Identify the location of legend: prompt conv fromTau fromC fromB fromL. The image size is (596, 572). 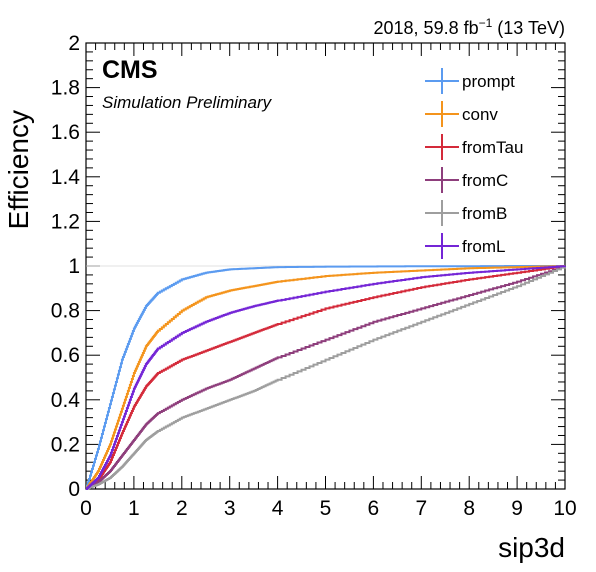
(474, 163).